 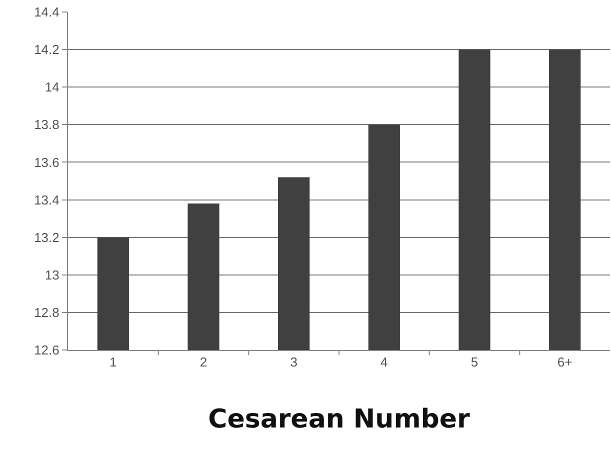 What do you see at coordinates (47, 200) in the screenshot?
I see `y-tick-label: 13.4` at bounding box center [47, 200].